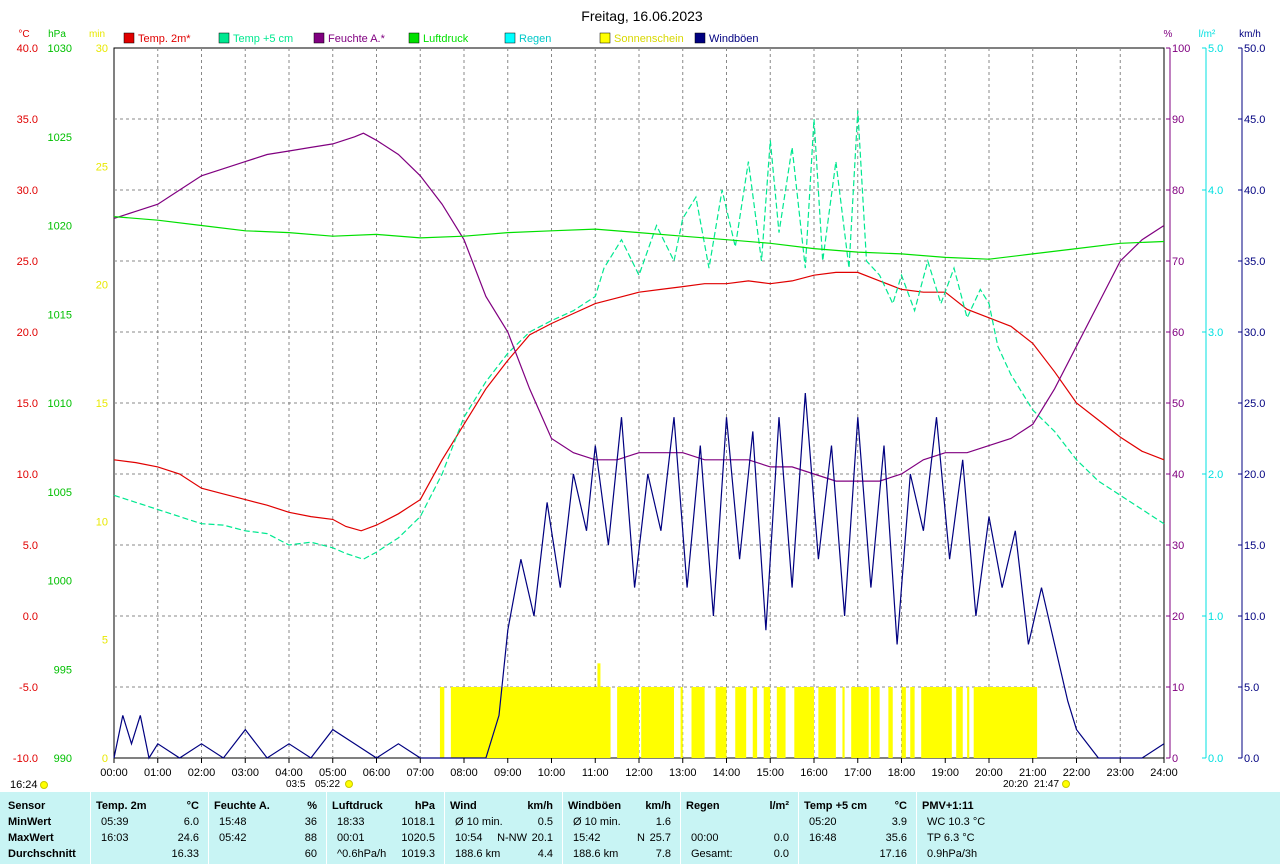  I want to click on stats-cell-value: 7.8, so click(663, 854).